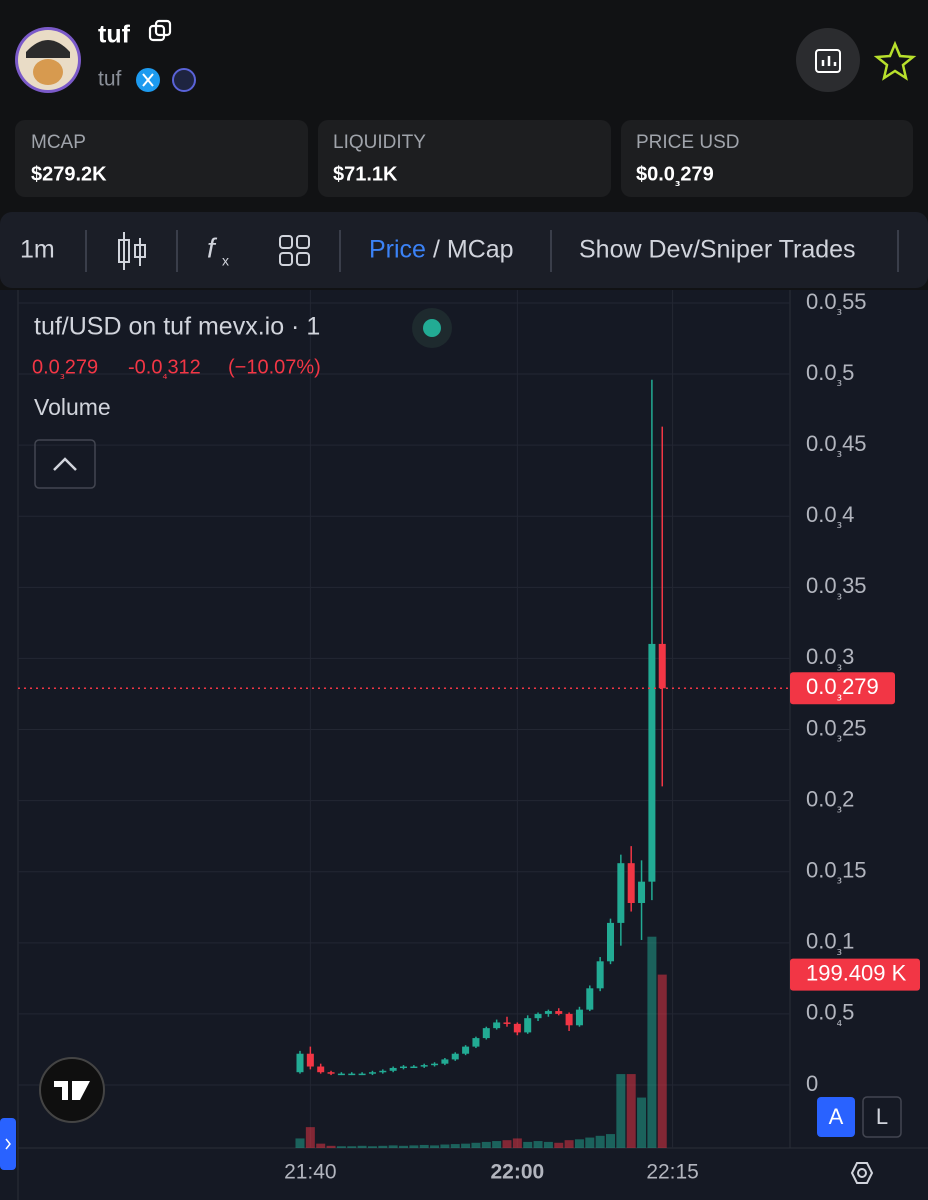  What do you see at coordinates (110, 79) in the screenshot?
I see `token-handle: tuf` at bounding box center [110, 79].